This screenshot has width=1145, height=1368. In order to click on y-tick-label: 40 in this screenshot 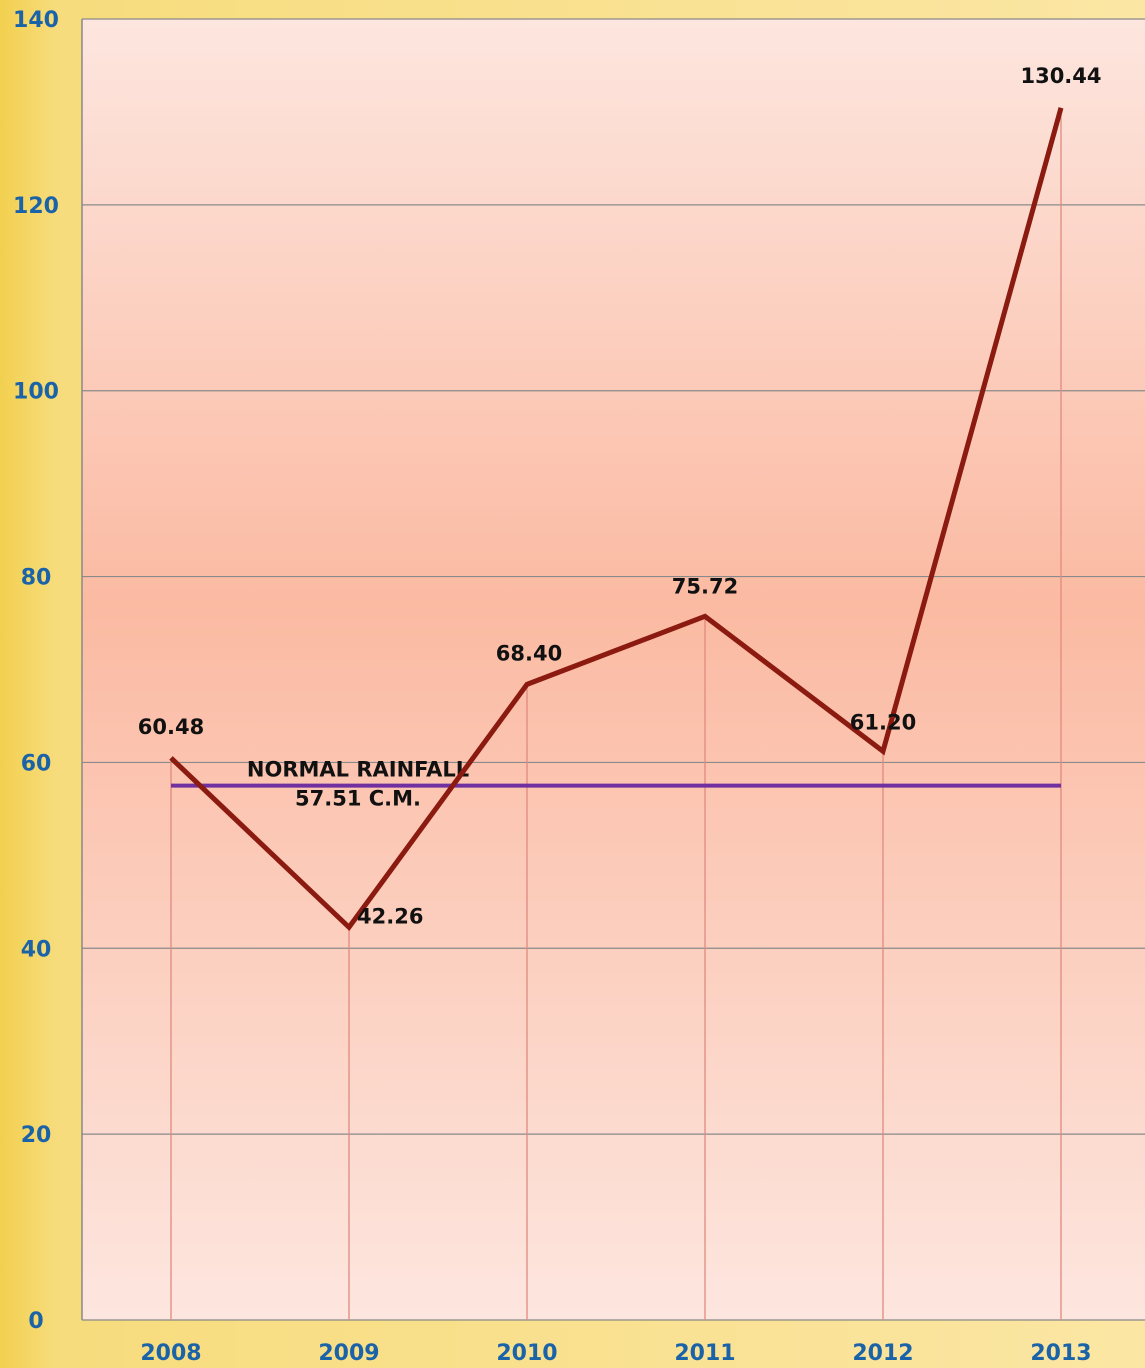, I will do `click(36, 949)`.